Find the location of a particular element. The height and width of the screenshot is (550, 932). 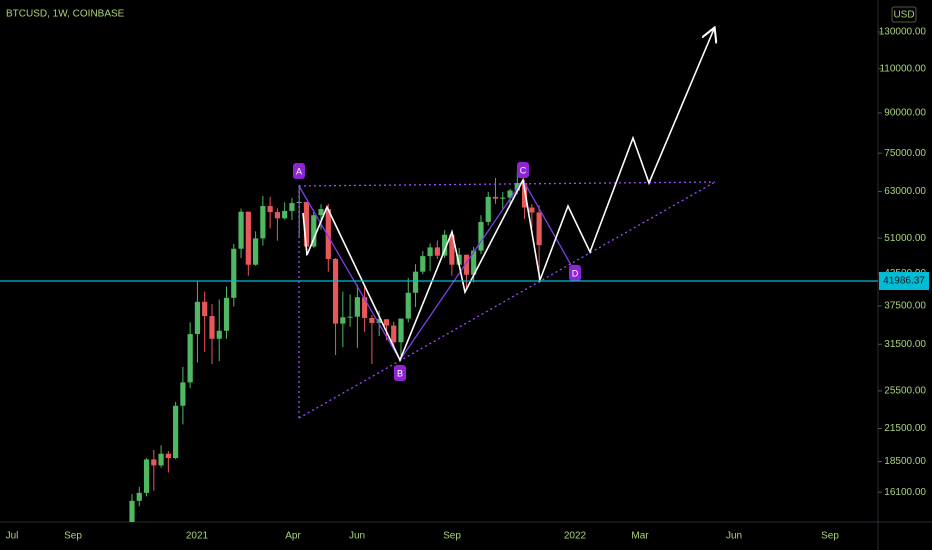

y-tick-label: 51000.00 is located at coordinates (905, 238).